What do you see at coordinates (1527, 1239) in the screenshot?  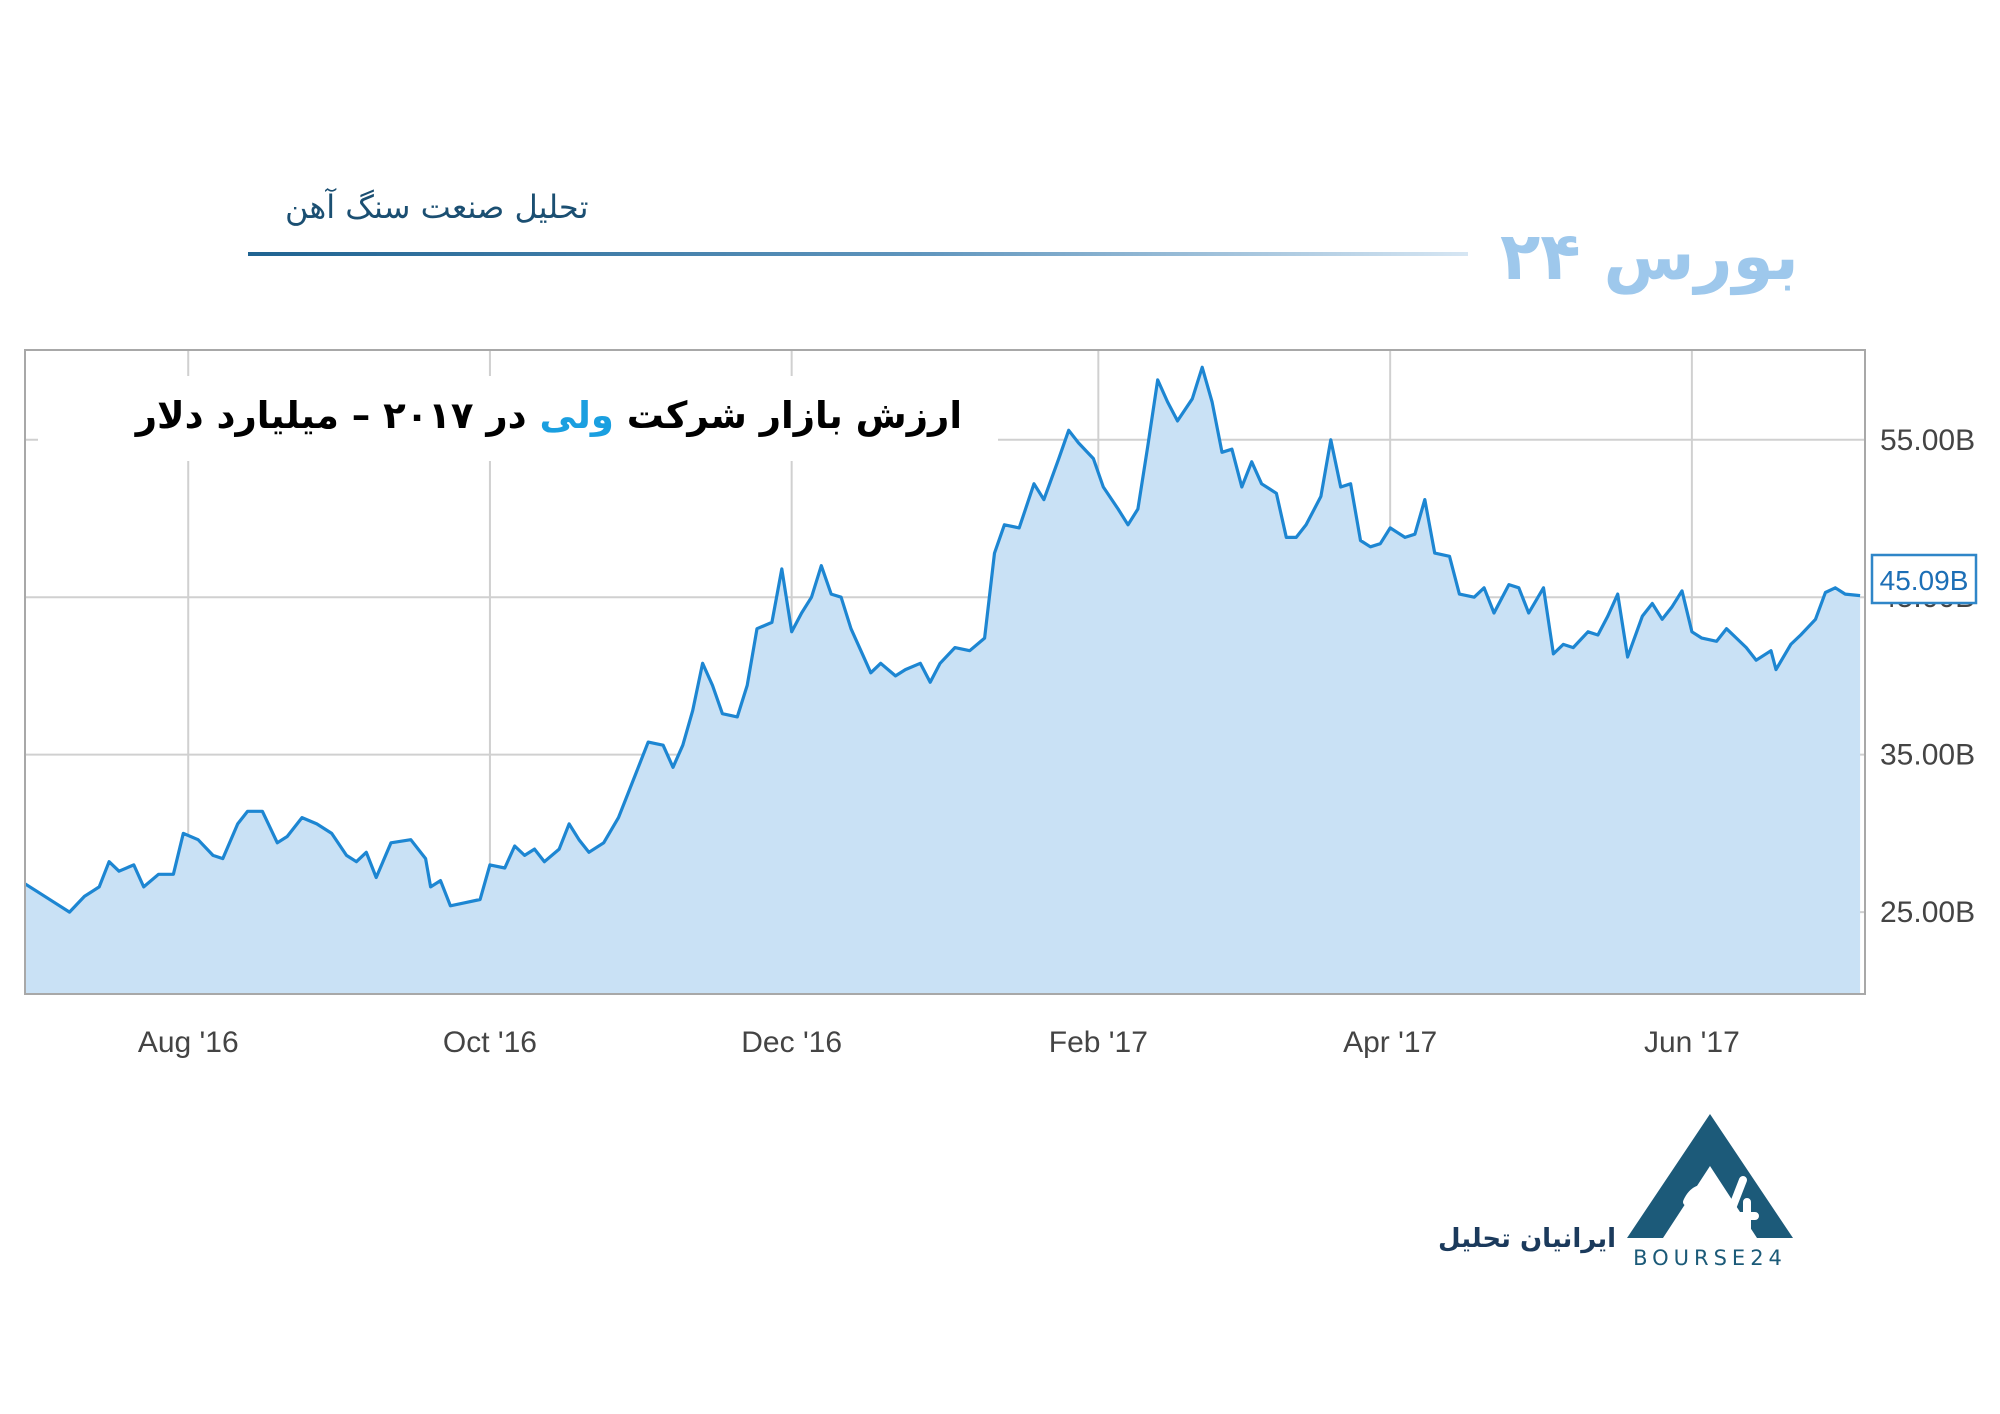 I see `footer-company-name: ایرانیان تحلیل` at bounding box center [1527, 1239].